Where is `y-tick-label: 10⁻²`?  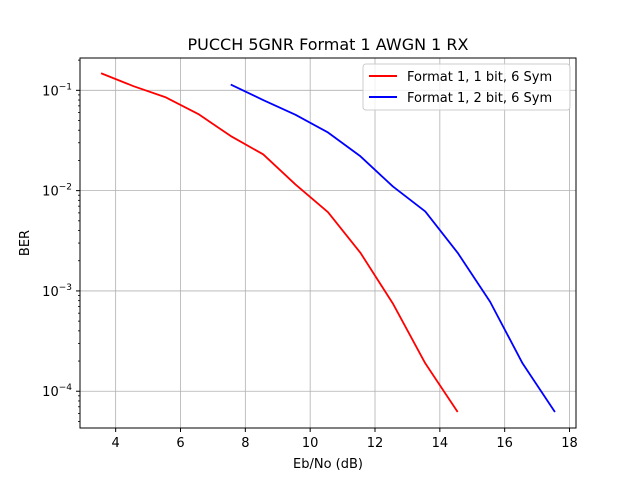
y-tick-label: 10⁻² is located at coordinates (57, 191).